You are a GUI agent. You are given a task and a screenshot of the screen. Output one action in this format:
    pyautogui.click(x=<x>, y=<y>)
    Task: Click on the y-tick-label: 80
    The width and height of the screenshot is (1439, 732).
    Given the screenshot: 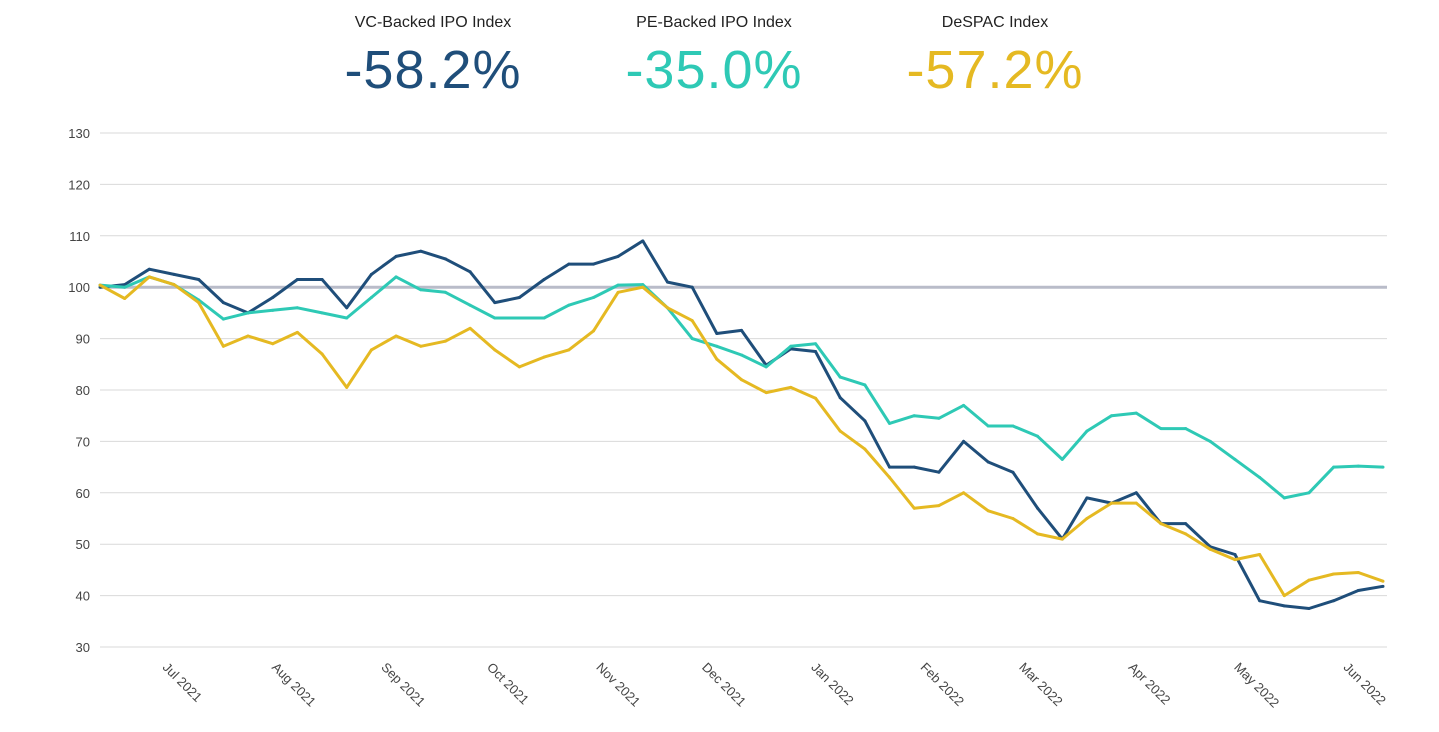 What is the action you would take?
    pyautogui.click(x=83, y=390)
    